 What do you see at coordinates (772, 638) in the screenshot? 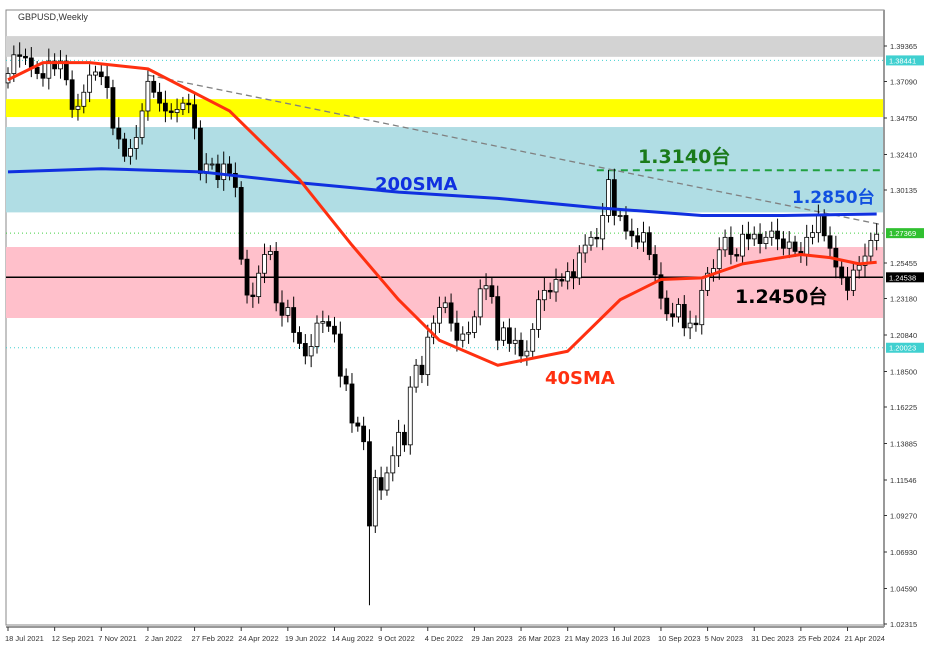
I see `x-tick-label: 31 Dec 2023` at bounding box center [772, 638].